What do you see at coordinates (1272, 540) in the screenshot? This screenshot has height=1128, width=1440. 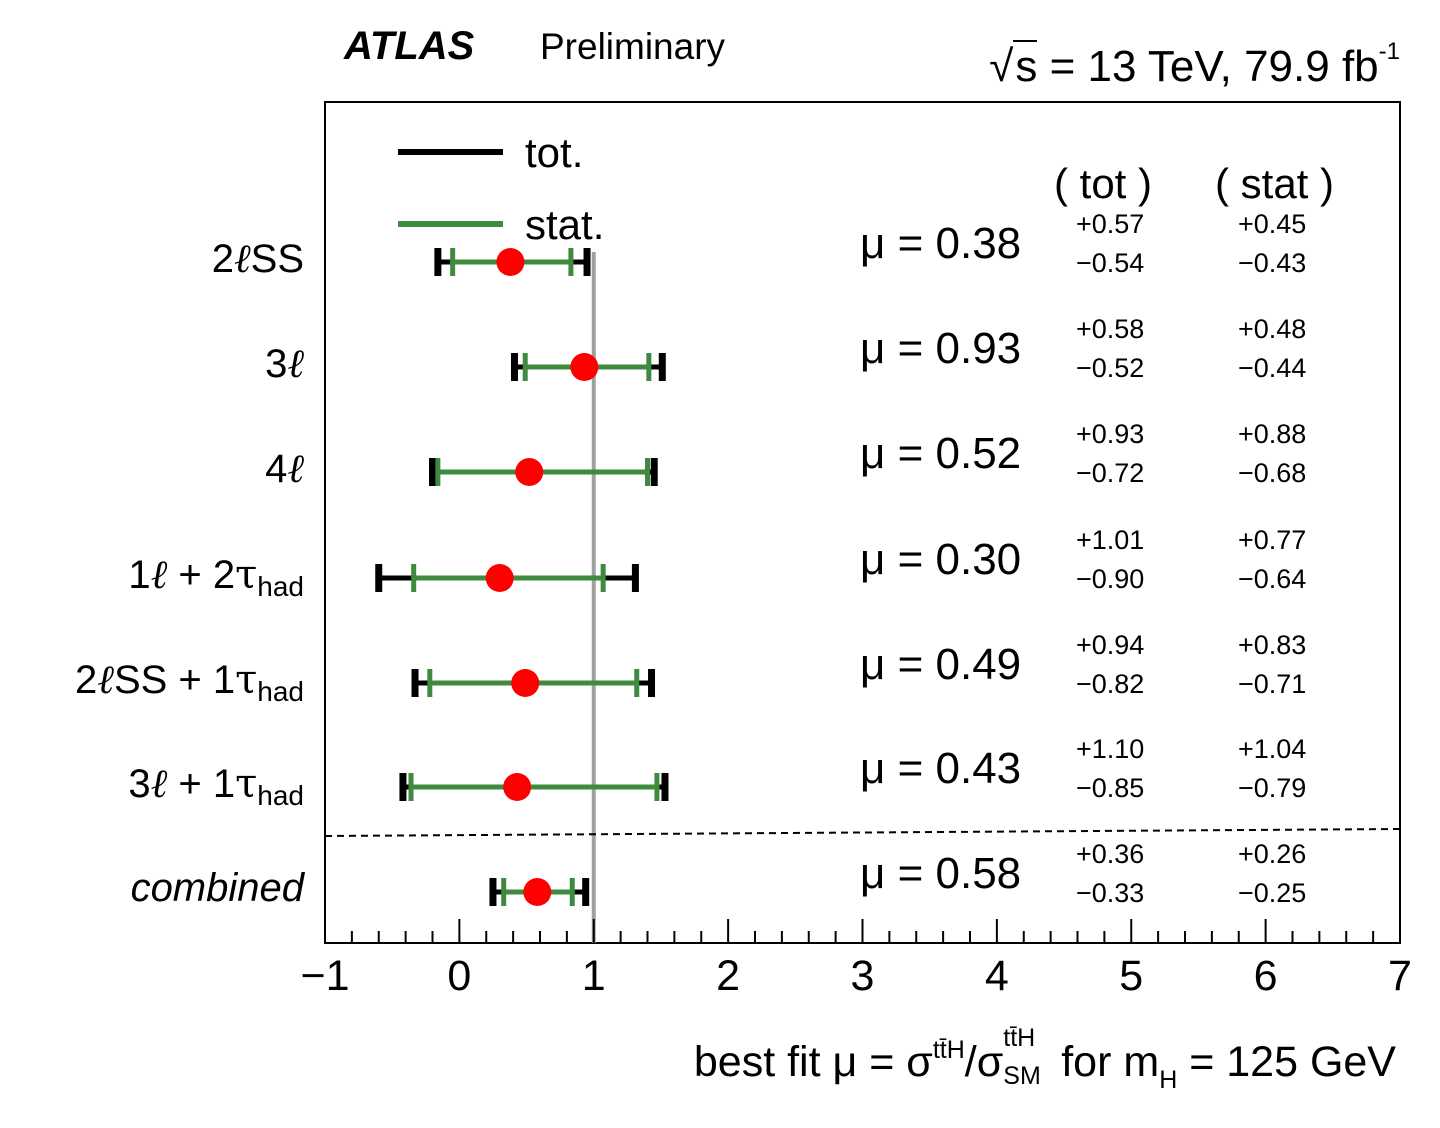 I see `stat-error-up: +0.77` at bounding box center [1272, 540].